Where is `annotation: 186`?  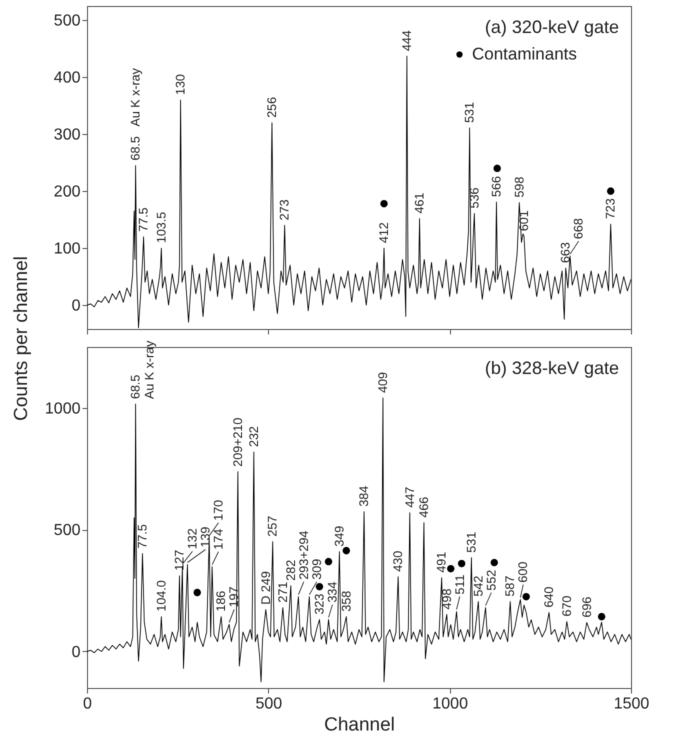 annotation: 186 is located at coordinates (221, 601).